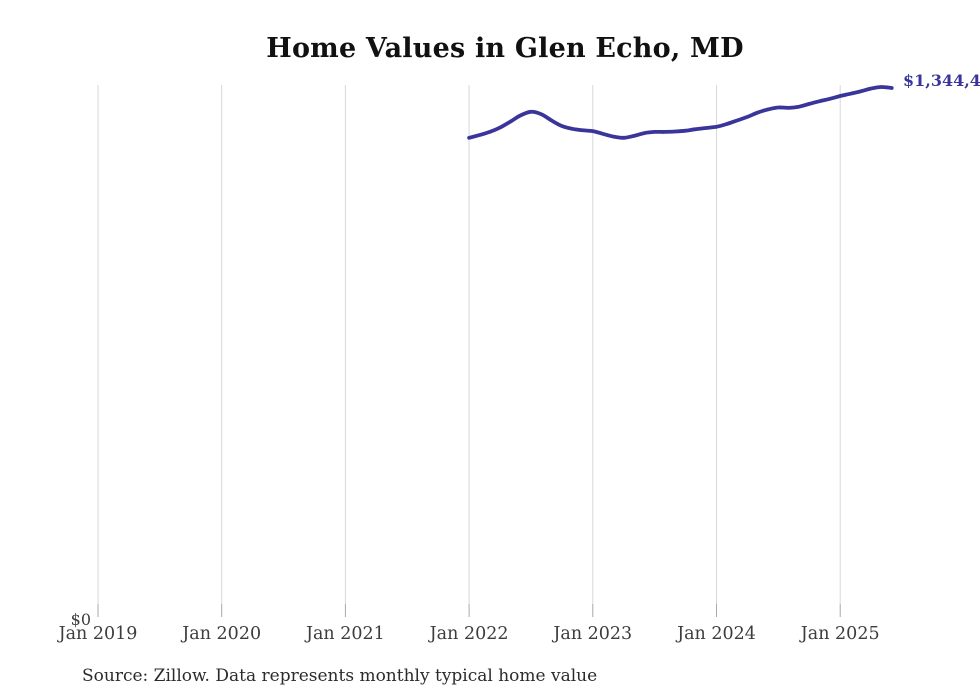  I want to click on x-axis-label: Jan 2022, so click(469, 634).